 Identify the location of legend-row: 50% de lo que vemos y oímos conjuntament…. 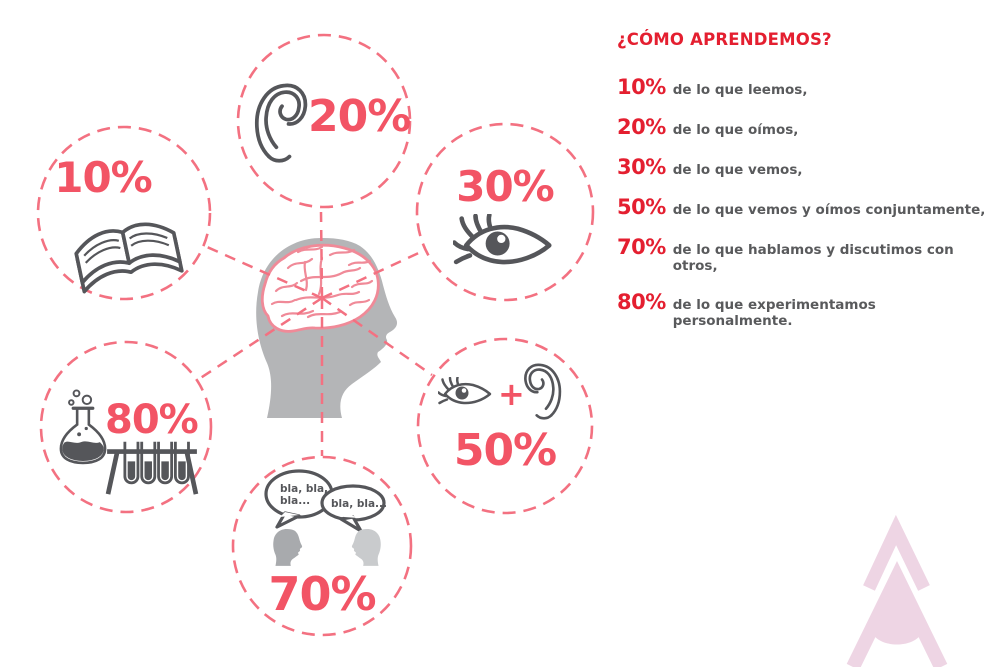
(807, 207).